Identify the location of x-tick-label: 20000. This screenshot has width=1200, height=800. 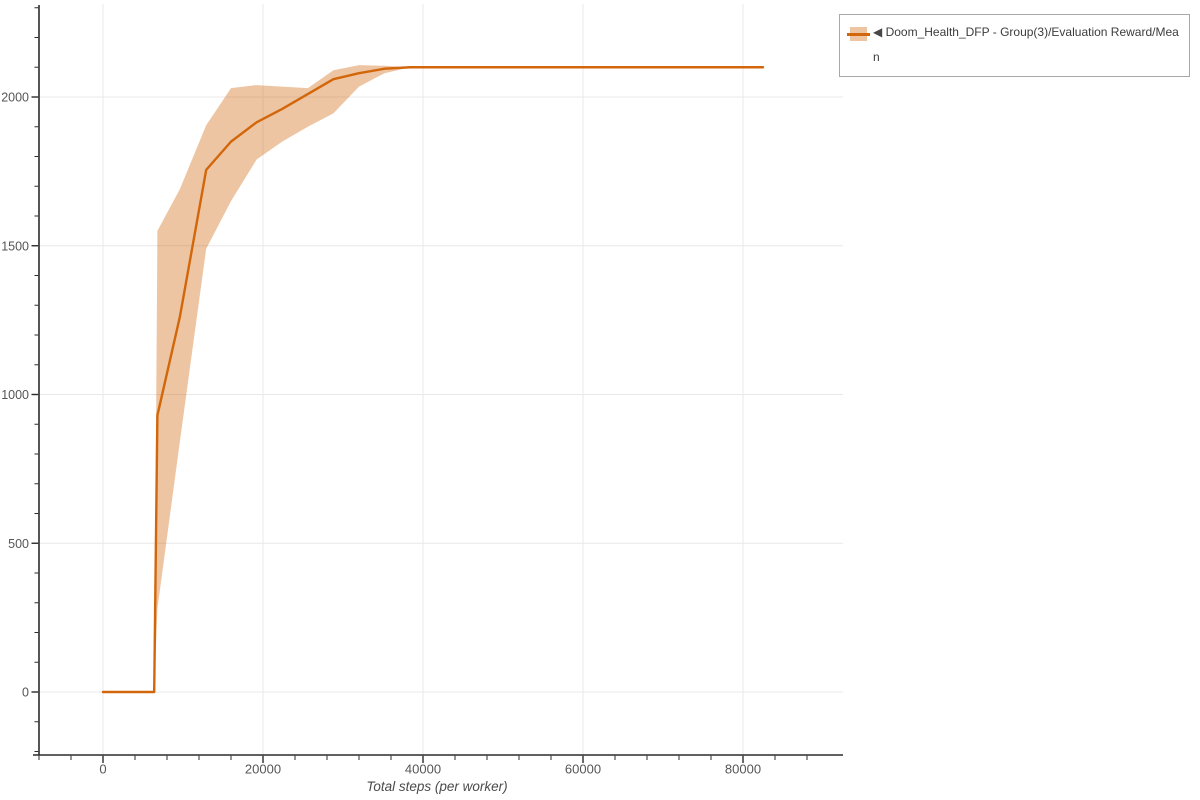
(263, 769).